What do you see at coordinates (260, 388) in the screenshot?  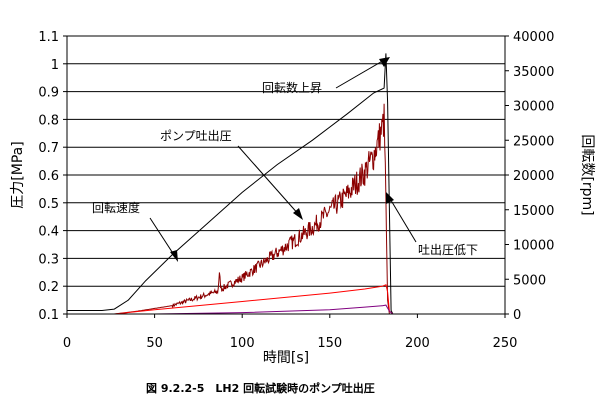 I see `figure-caption: 図 9.2.2-5 LH2 回転試験時のポンプ吐出圧` at bounding box center [260, 388].